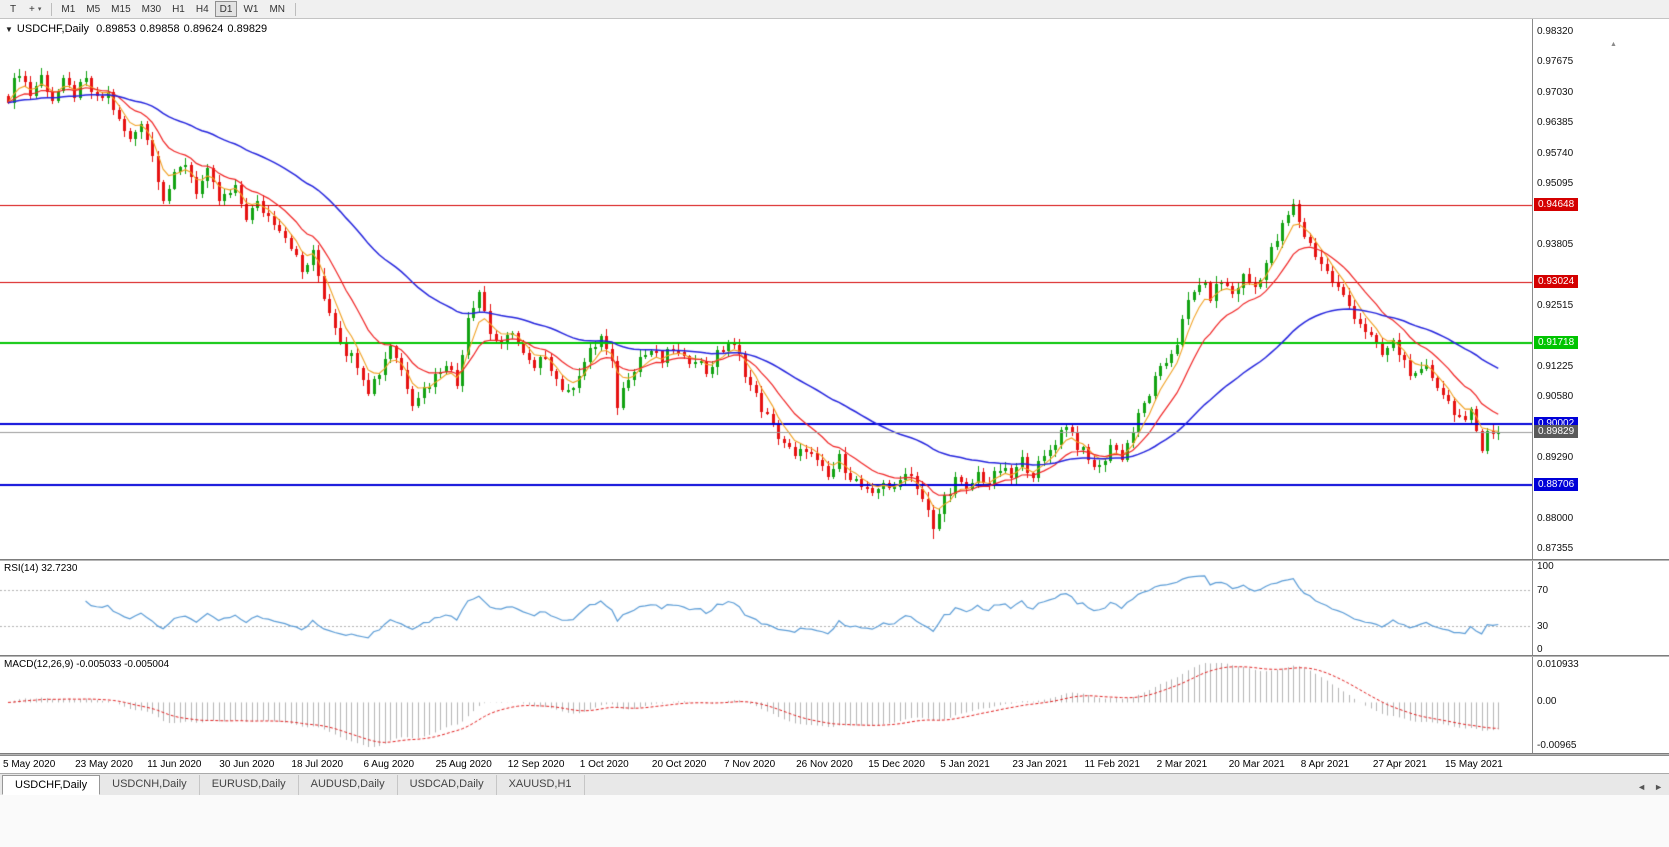 The image size is (1669, 847). Describe the element at coordinates (1556, 432) in the screenshot. I see `current-price-badge: 0.89829` at that location.